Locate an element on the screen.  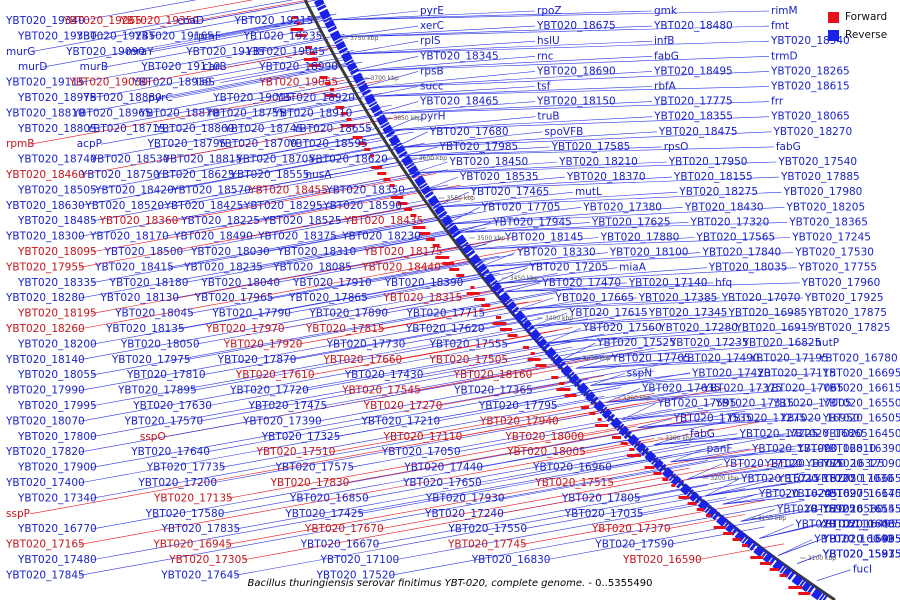
inner-gene-label: YBT020_18490 is located at coordinates (213, 237).